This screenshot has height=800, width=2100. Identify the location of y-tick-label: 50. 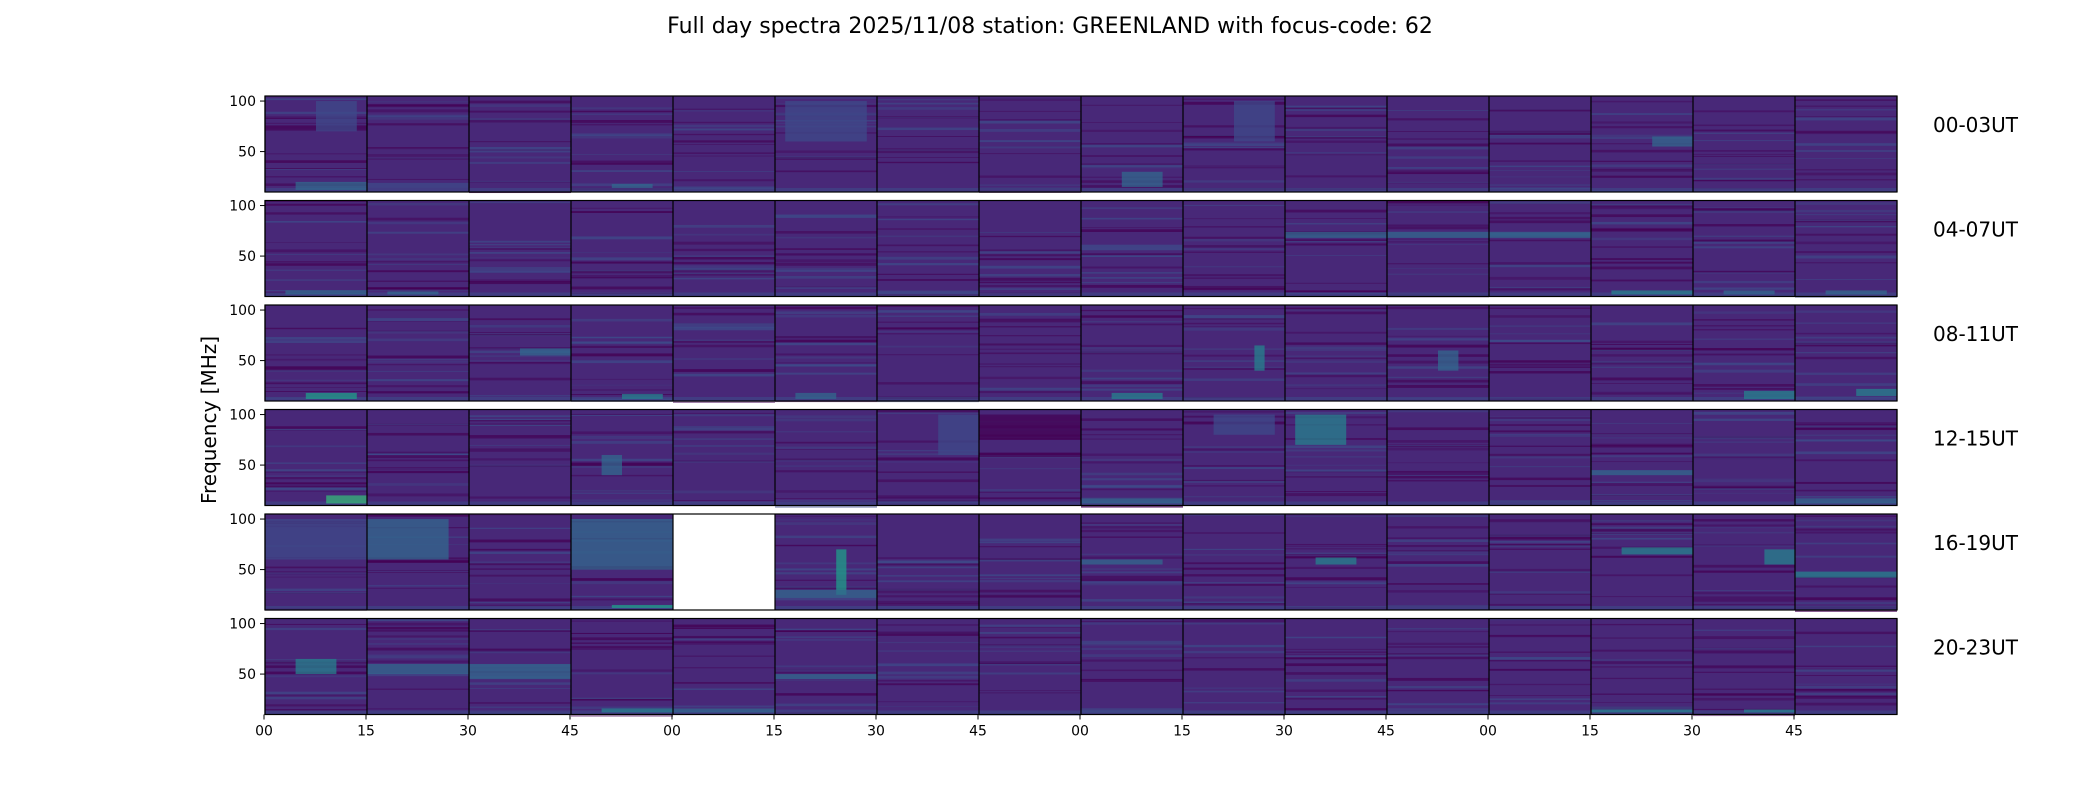
(247, 257).